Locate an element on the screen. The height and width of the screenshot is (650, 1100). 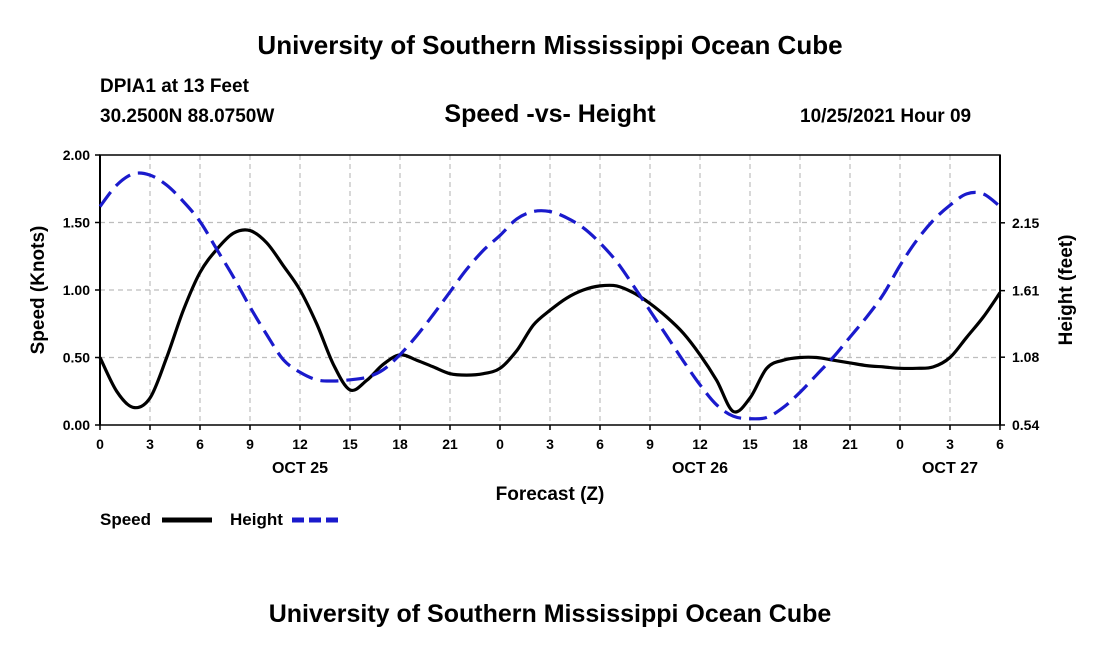
coordinates-label: 30.2500N 88.0750W is located at coordinates (187, 116).